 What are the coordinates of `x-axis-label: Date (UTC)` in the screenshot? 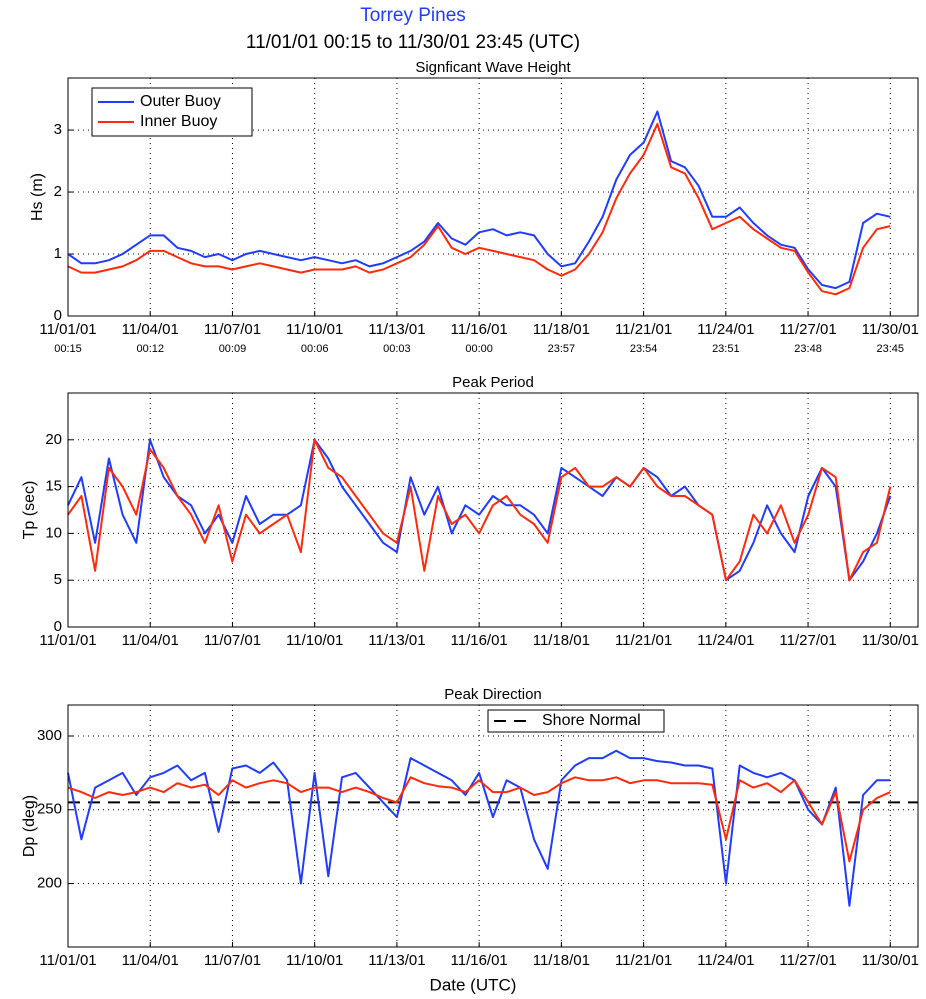 It's located at (473, 984).